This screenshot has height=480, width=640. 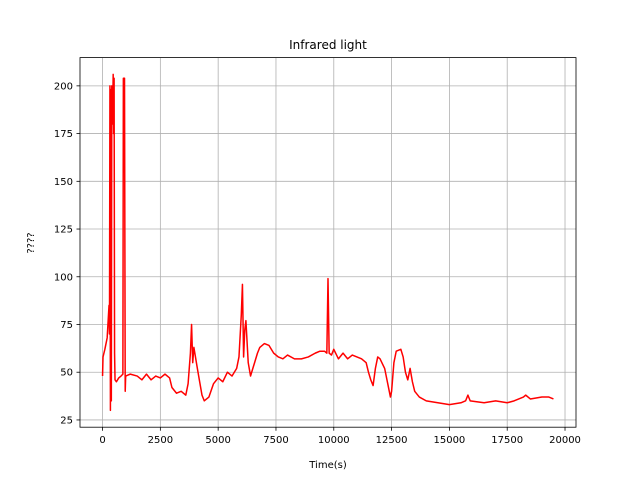 What do you see at coordinates (160, 440) in the screenshot?
I see `x-tick-label: 2500` at bounding box center [160, 440].